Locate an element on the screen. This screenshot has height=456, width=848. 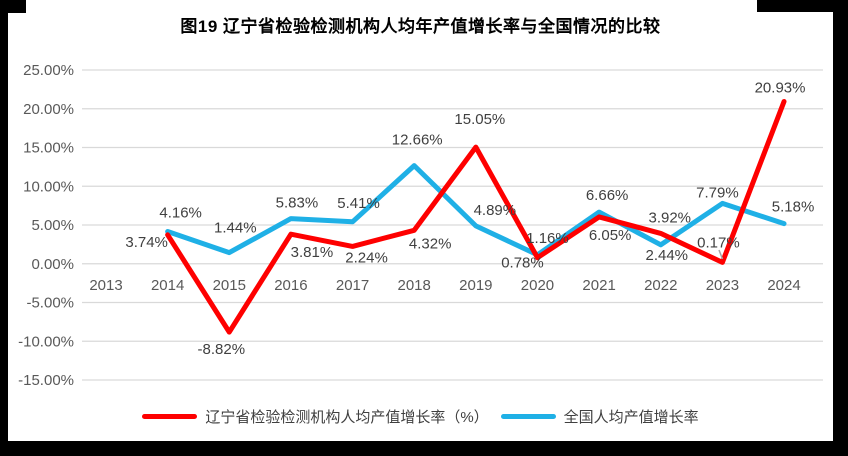
data-label: 1.16% is located at coordinates (547, 238).